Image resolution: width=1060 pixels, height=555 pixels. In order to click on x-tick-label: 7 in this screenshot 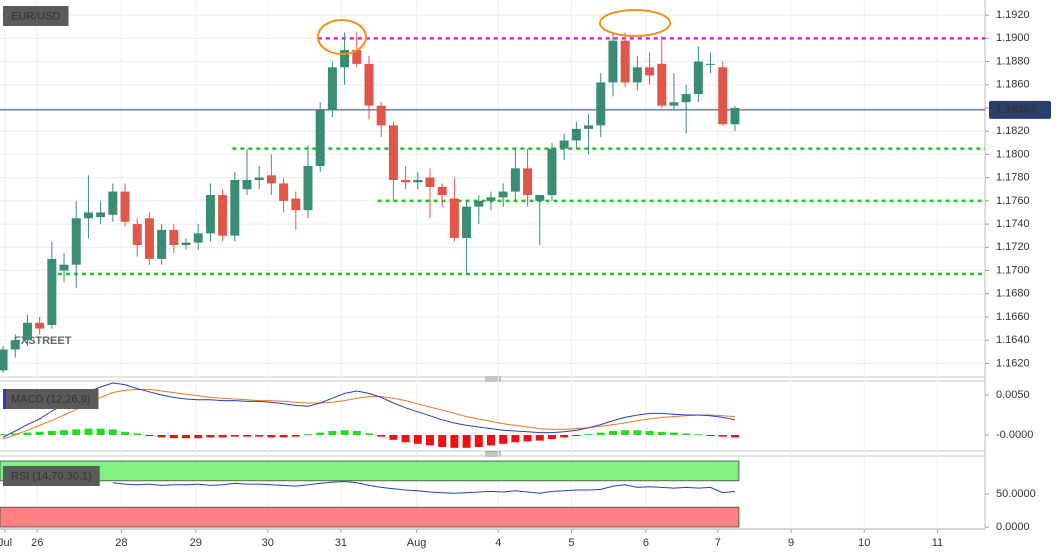, I will do `click(718, 543)`.